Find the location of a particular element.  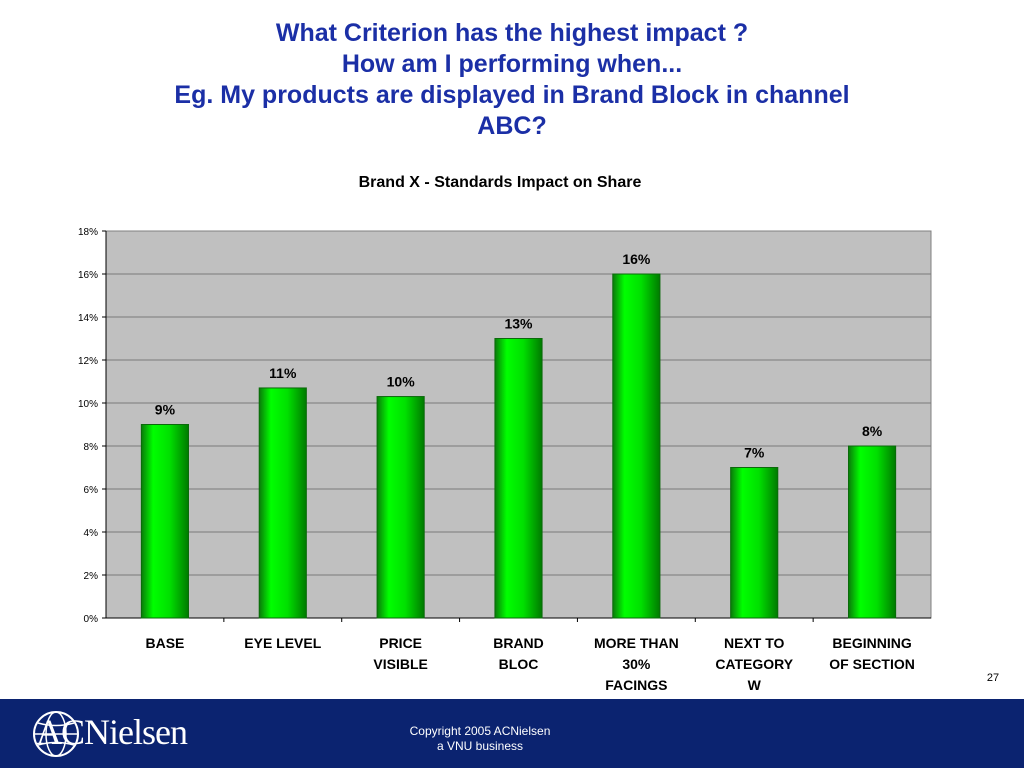

x-tick-label: BLOC is located at coordinates (519, 664).